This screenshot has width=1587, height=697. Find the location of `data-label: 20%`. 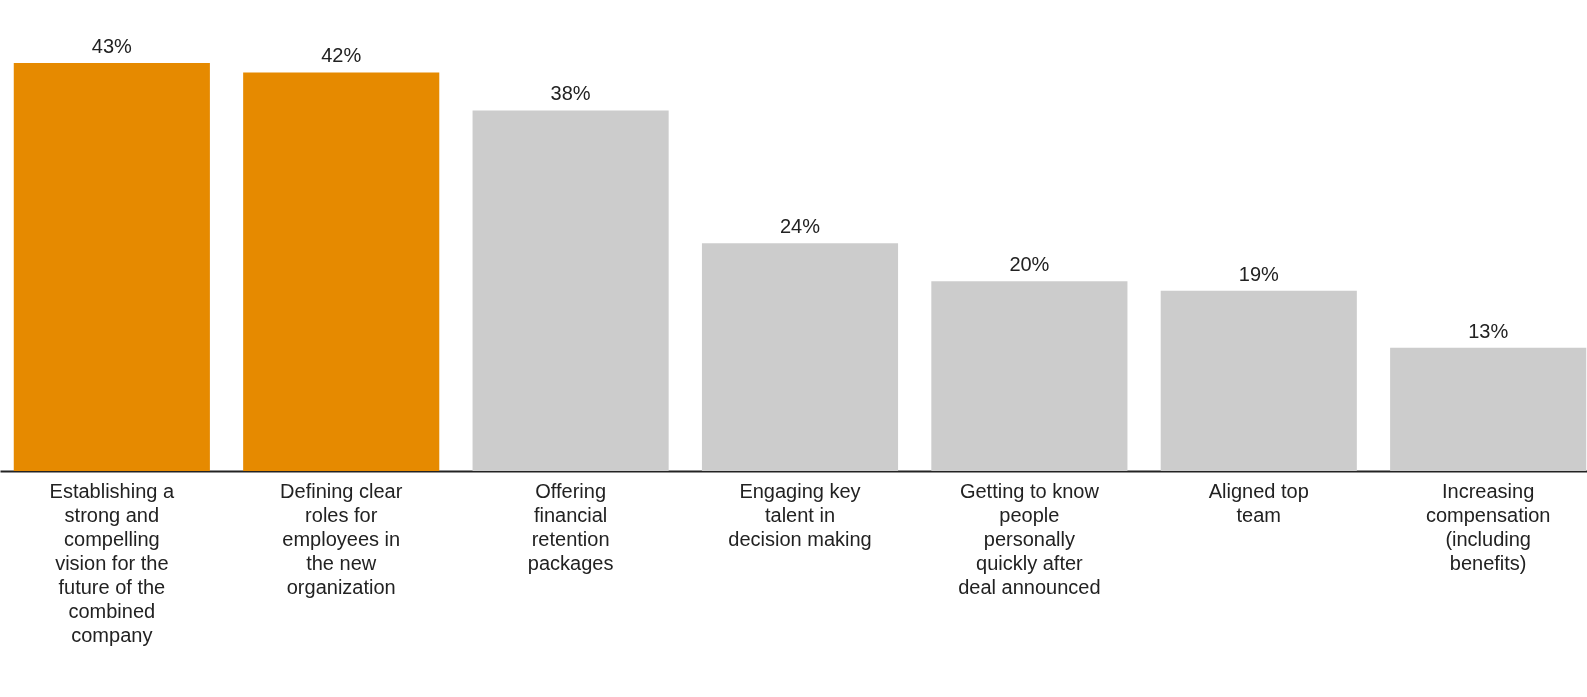

data-label: 20% is located at coordinates (1029, 264).